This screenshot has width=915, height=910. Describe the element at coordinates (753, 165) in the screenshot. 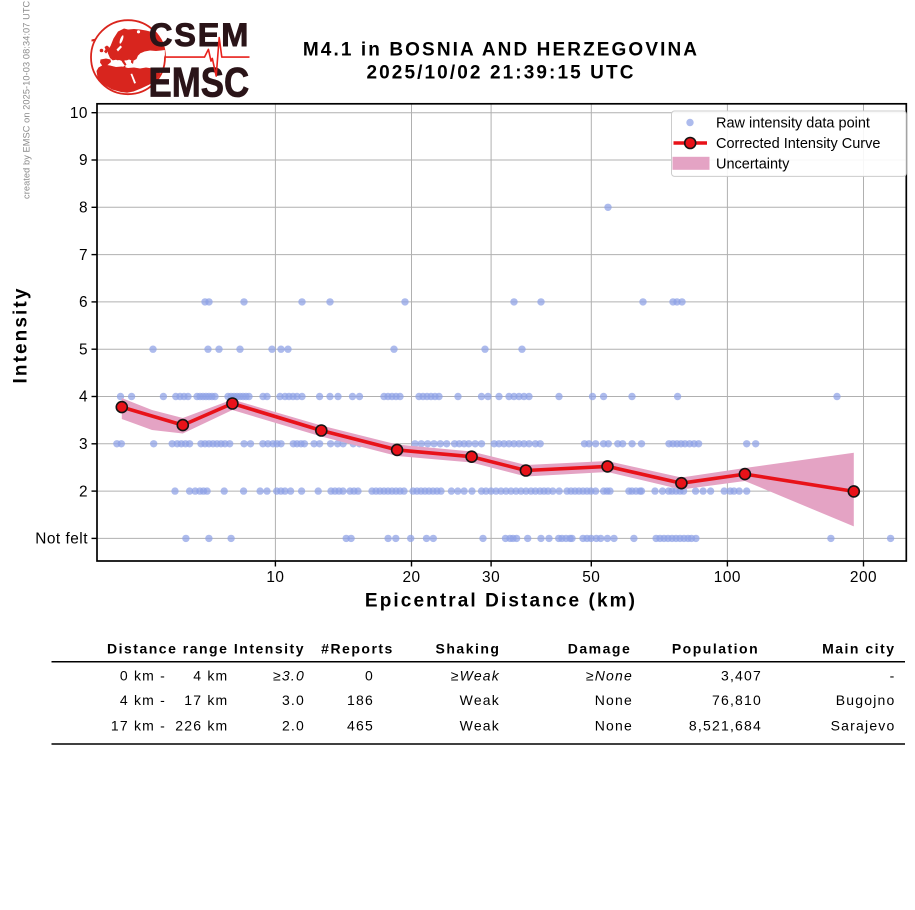

I see `svg-text: Uncertainty` at that location.